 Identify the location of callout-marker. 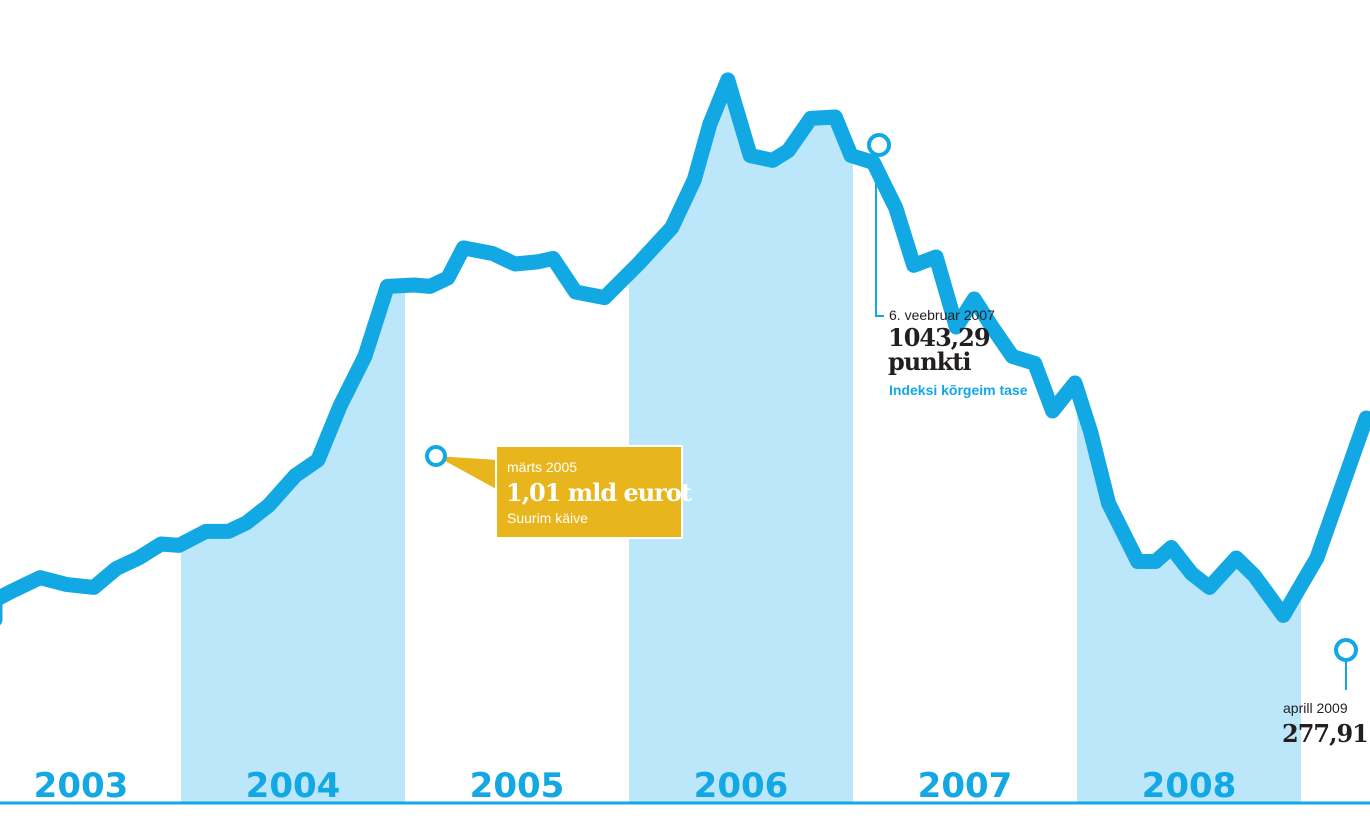
(436, 456).